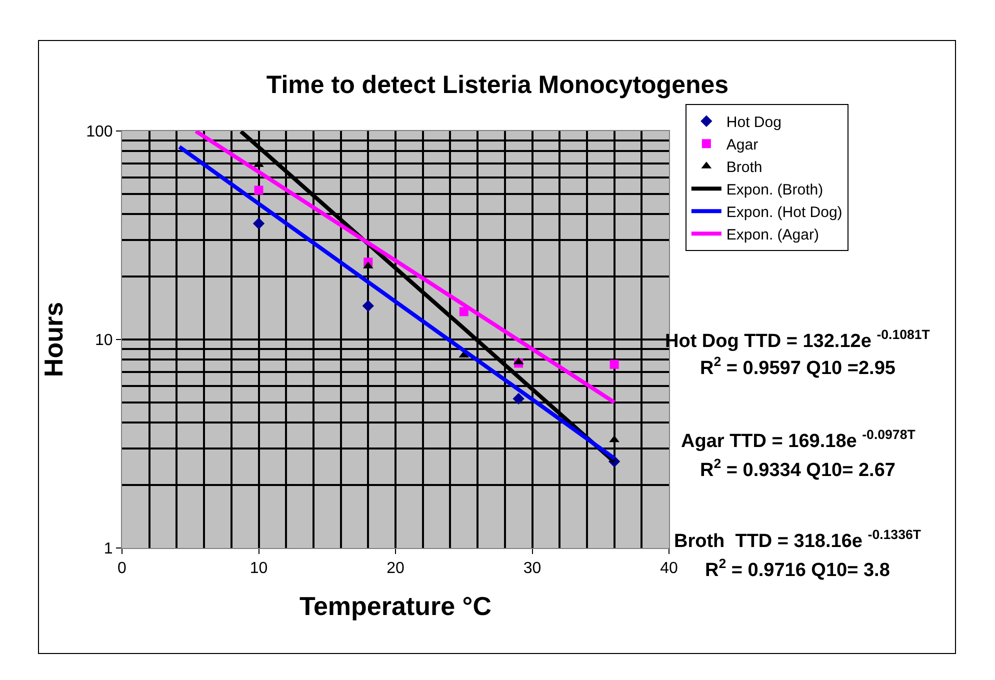 Image resolution: width=995 pixels, height=680 pixels. Describe the element at coordinates (104, 341) in the screenshot. I see `y-tick-label: 10` at that location.